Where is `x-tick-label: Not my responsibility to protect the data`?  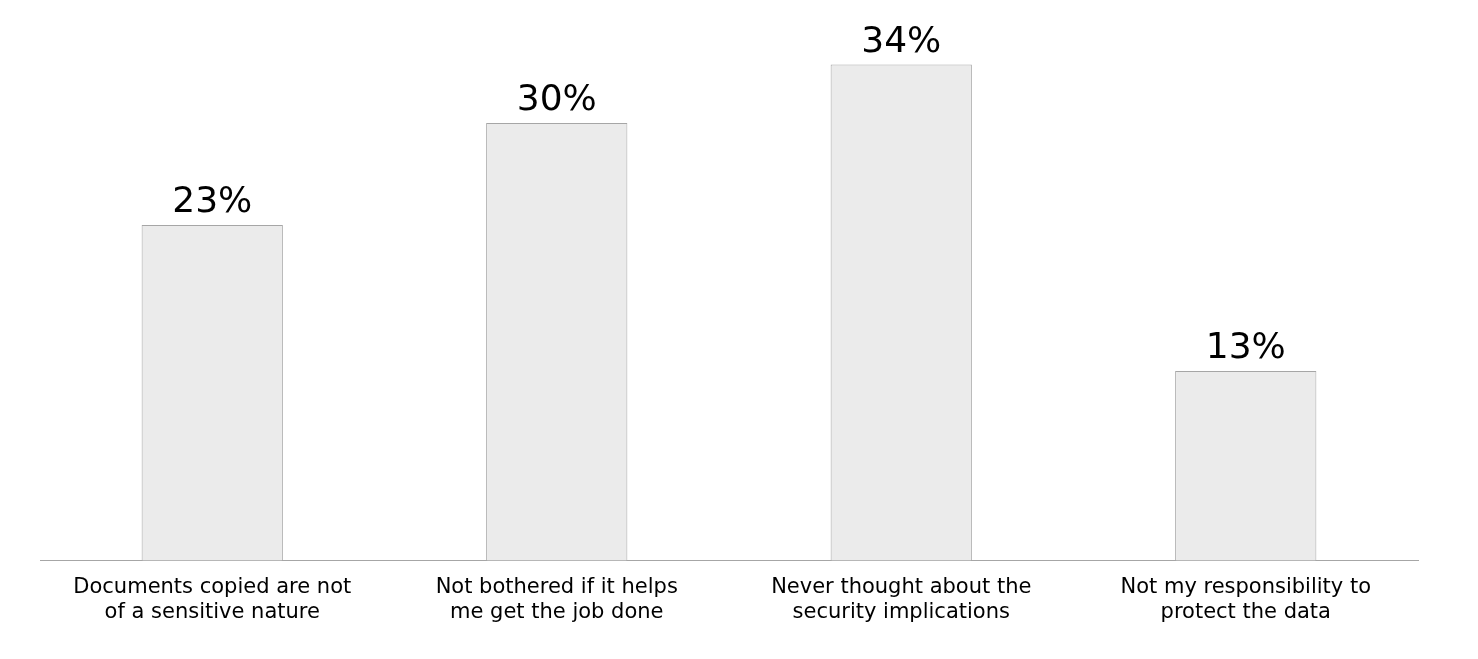
x-tick-label: Not my responsibility to protect the data is located at coordinates (1246, 598).